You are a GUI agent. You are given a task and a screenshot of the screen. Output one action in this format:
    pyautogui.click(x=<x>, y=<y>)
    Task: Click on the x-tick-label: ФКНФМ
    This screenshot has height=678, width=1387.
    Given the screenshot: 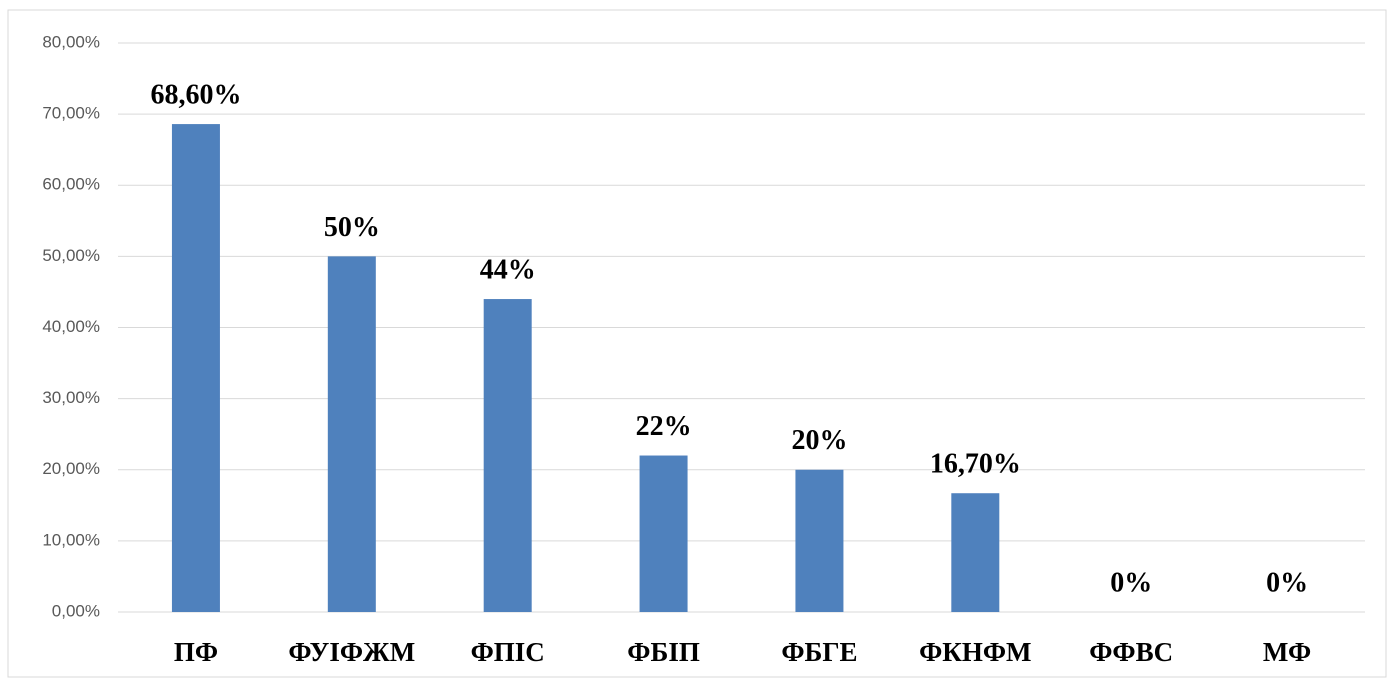 What is the action you would take?
    pyautogui.click(x=975, y=652)
    